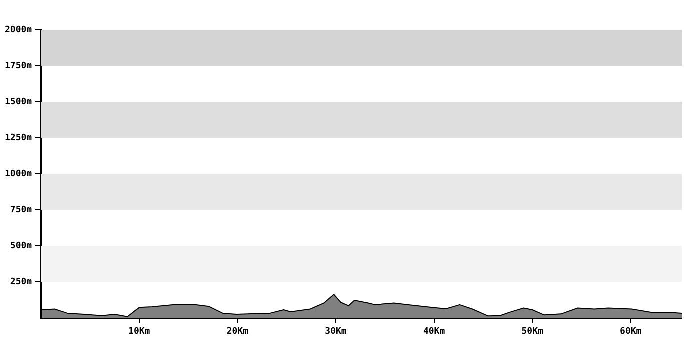 The image size is (700, 350). What do you see at coordinates (21, 246) in the screenshot?
I see `y-tick-label: 500m` at bounding box center [21, 246].